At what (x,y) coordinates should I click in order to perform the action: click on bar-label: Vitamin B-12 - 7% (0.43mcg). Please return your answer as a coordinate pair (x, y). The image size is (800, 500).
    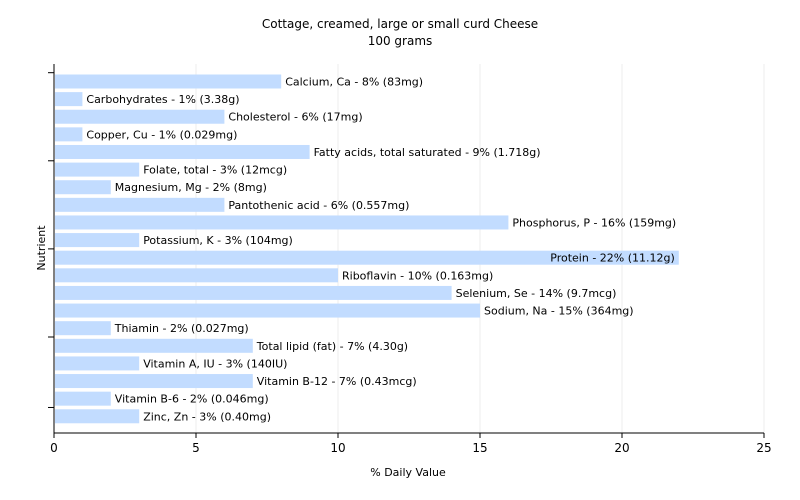
    Looking at the image, I should click on (337, 381).